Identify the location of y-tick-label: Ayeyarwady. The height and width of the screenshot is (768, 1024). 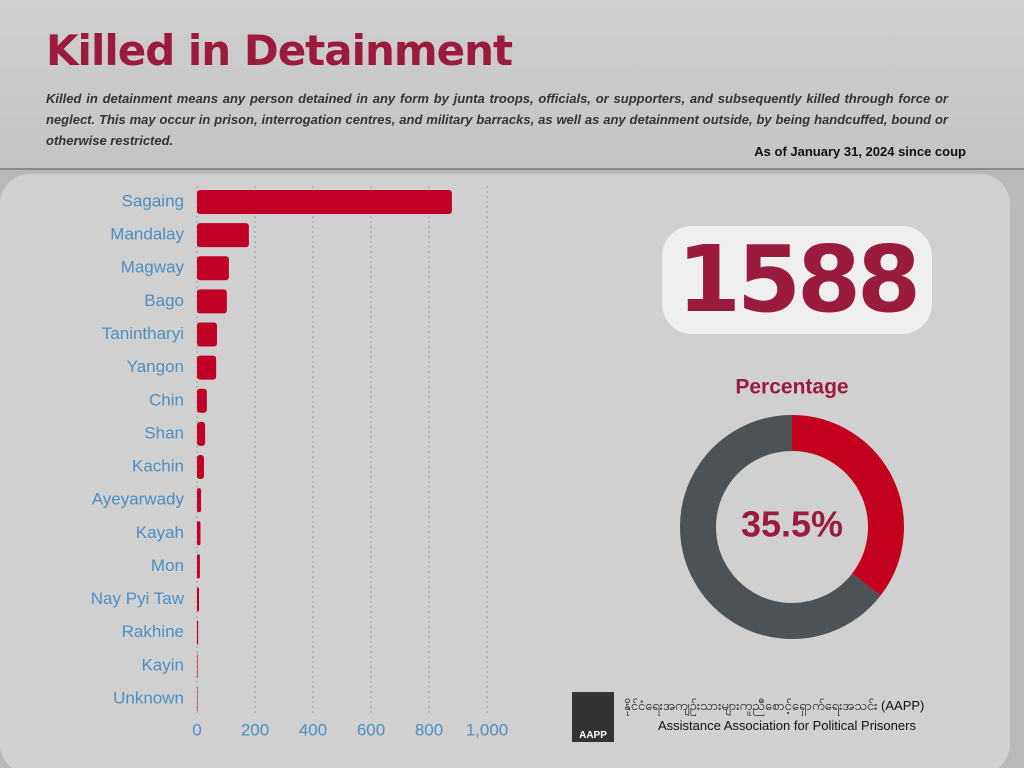
(138, 499).